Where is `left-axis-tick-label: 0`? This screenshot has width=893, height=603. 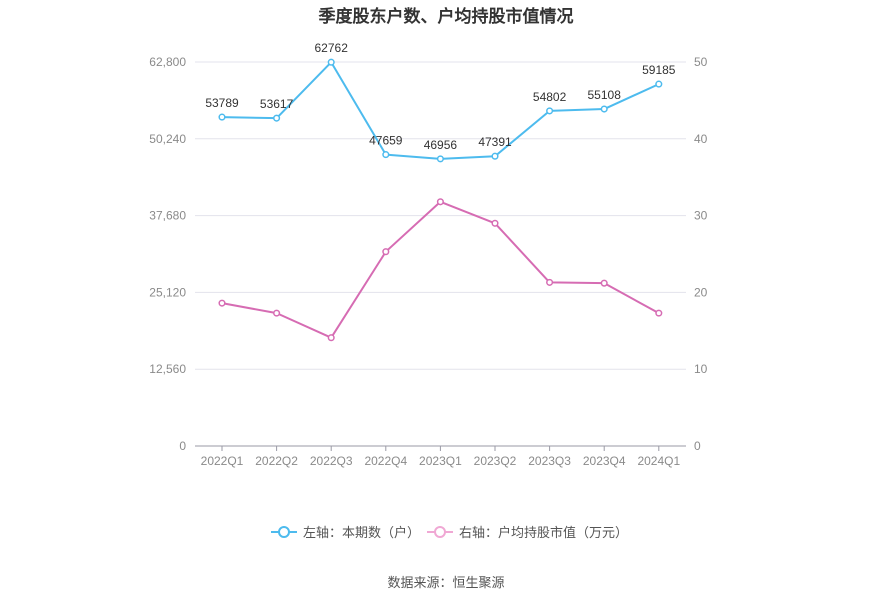 left-axis-tick-label: 0 is located at coordinates (182, 446).